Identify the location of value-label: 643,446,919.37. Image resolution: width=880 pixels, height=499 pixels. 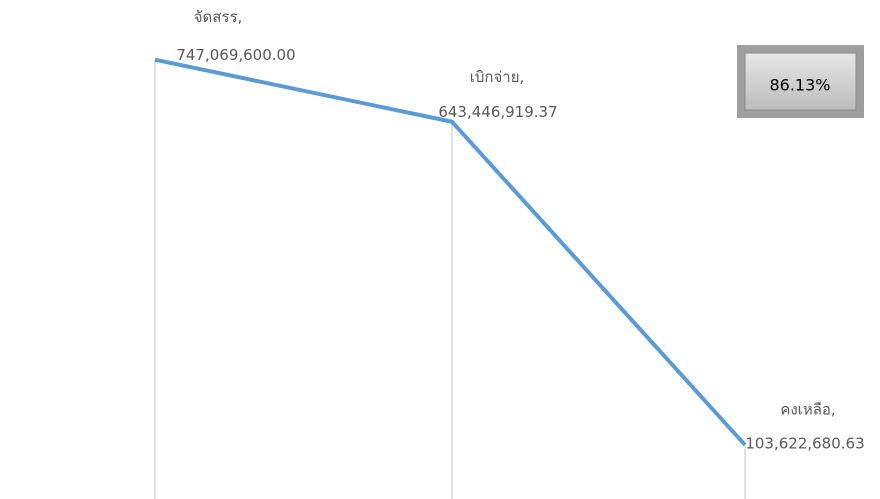
(497, 112).